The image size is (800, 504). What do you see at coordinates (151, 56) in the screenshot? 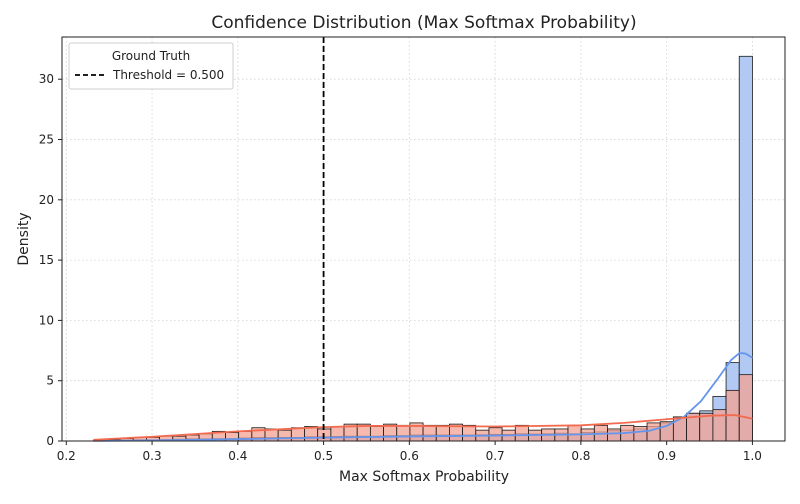
I see `legend-title: Ground Truth` at bounding box center [151, 56].